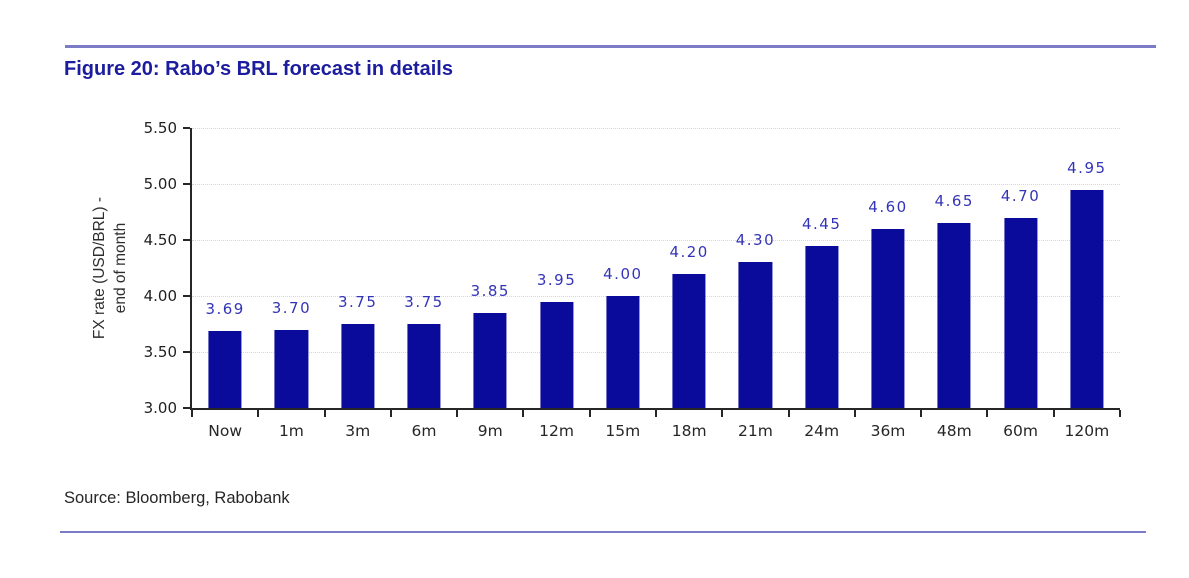 Image resolution: width=1189 pixels, height=578 pixels. What do you see at coordinates (160, 240) in the screenshot?
I see `y-tick-label: 4.50` at bounding box center [160, 240].